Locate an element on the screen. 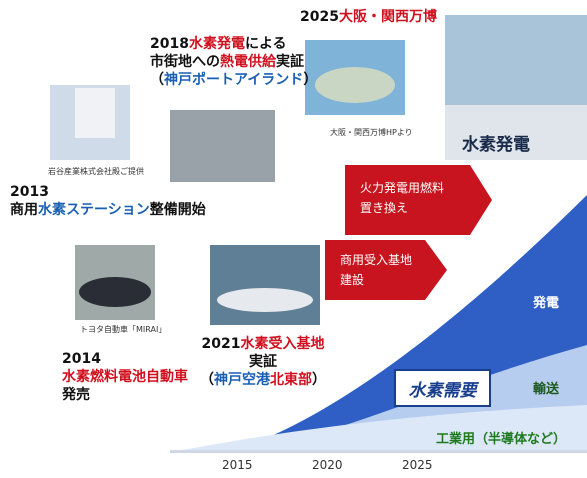  milestone-text: 発売 is located at coordinates (76, 395).